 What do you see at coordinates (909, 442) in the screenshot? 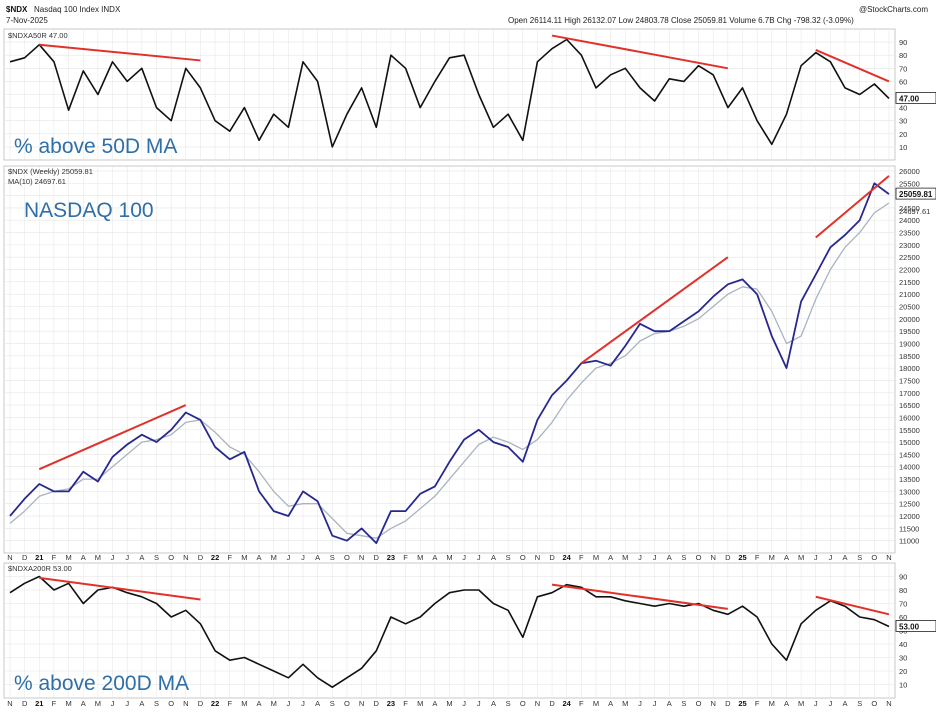
I see `y-tick-label: 15000` at bounding box center [909, 442].